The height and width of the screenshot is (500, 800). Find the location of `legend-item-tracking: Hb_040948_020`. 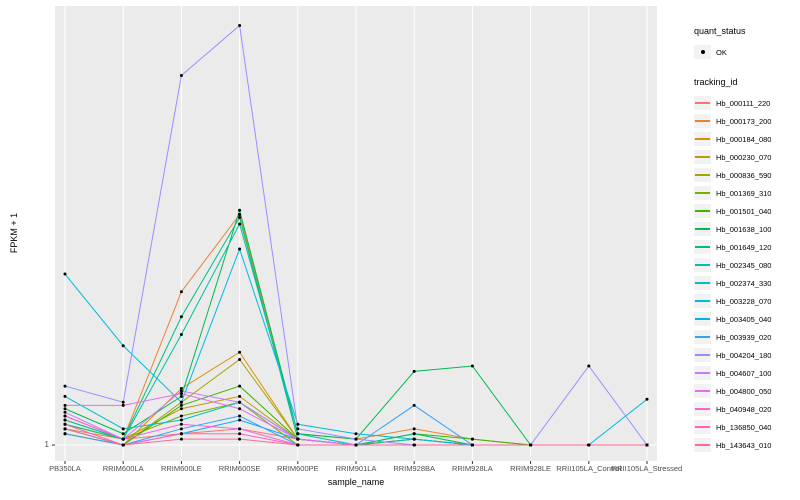

legend-item-tracking: Hb_040948_020 is located at coordinates (747, 409).